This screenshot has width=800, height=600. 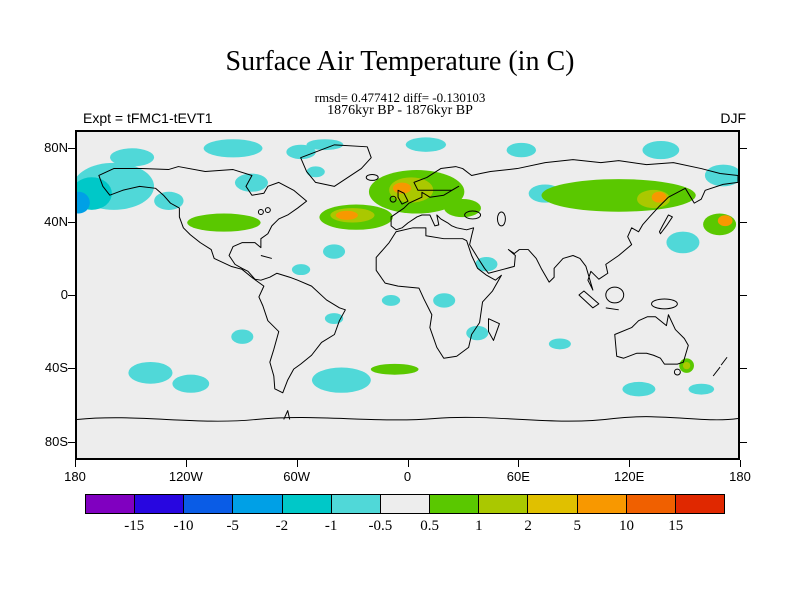 What do you see at coordinates (400, 110) in the screenshot?
I see `period-line: 1876kyr BP - 1876kyr BP` at bounding box center [400, 110].